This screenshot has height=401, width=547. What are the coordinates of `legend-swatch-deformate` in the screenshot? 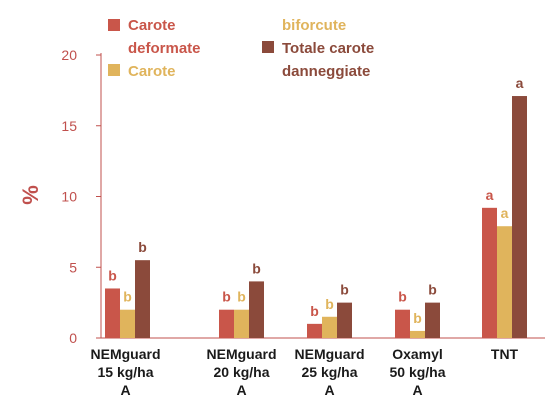 It's located at (114, 25).